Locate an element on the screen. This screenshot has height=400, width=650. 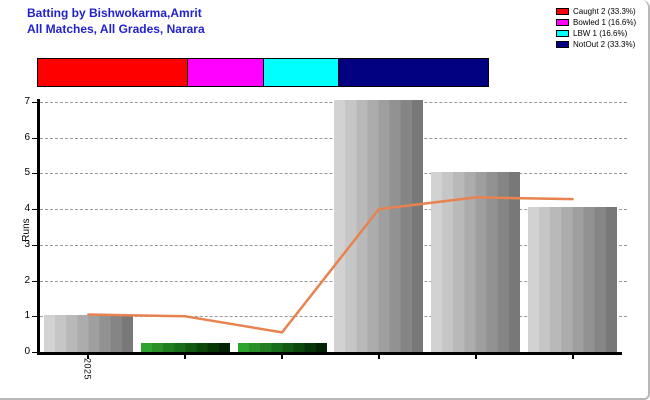
chart-title: Batting by Bishwokarma,Amrit is located at coordinates (114, 13).